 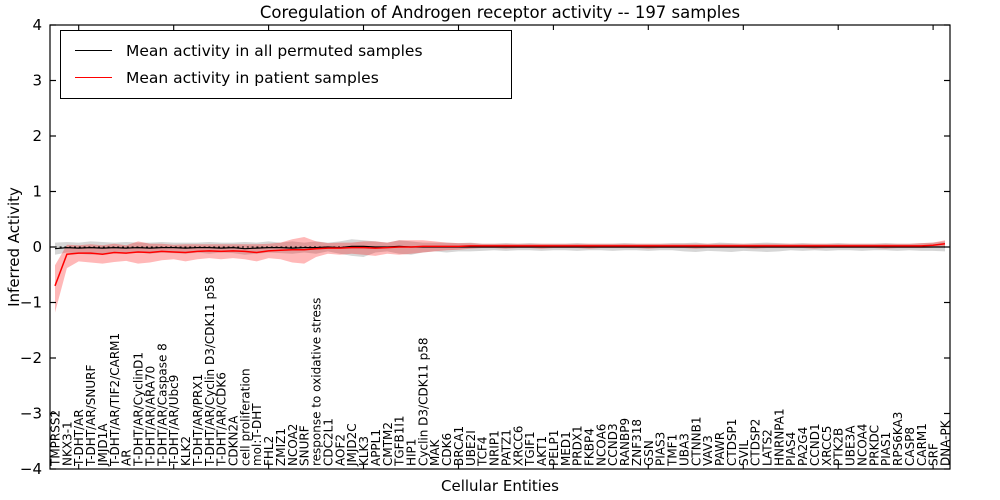 I want to click on x-category-label: ZMIZ1, so click(x=281, y=447).